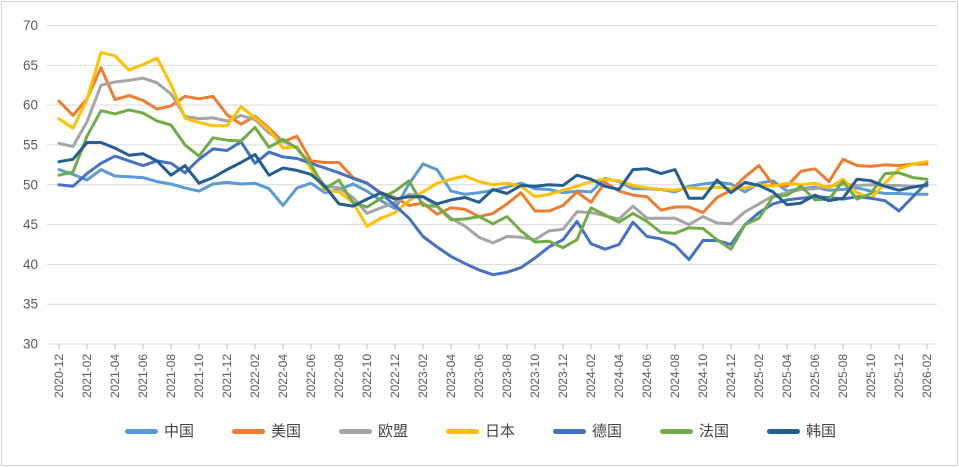 This screenshot has width=959, height=467. What do you see at coordinates (30, 304) in the screenshot?
I see `y-tick-35: 35` at bounding box center [30, 304].